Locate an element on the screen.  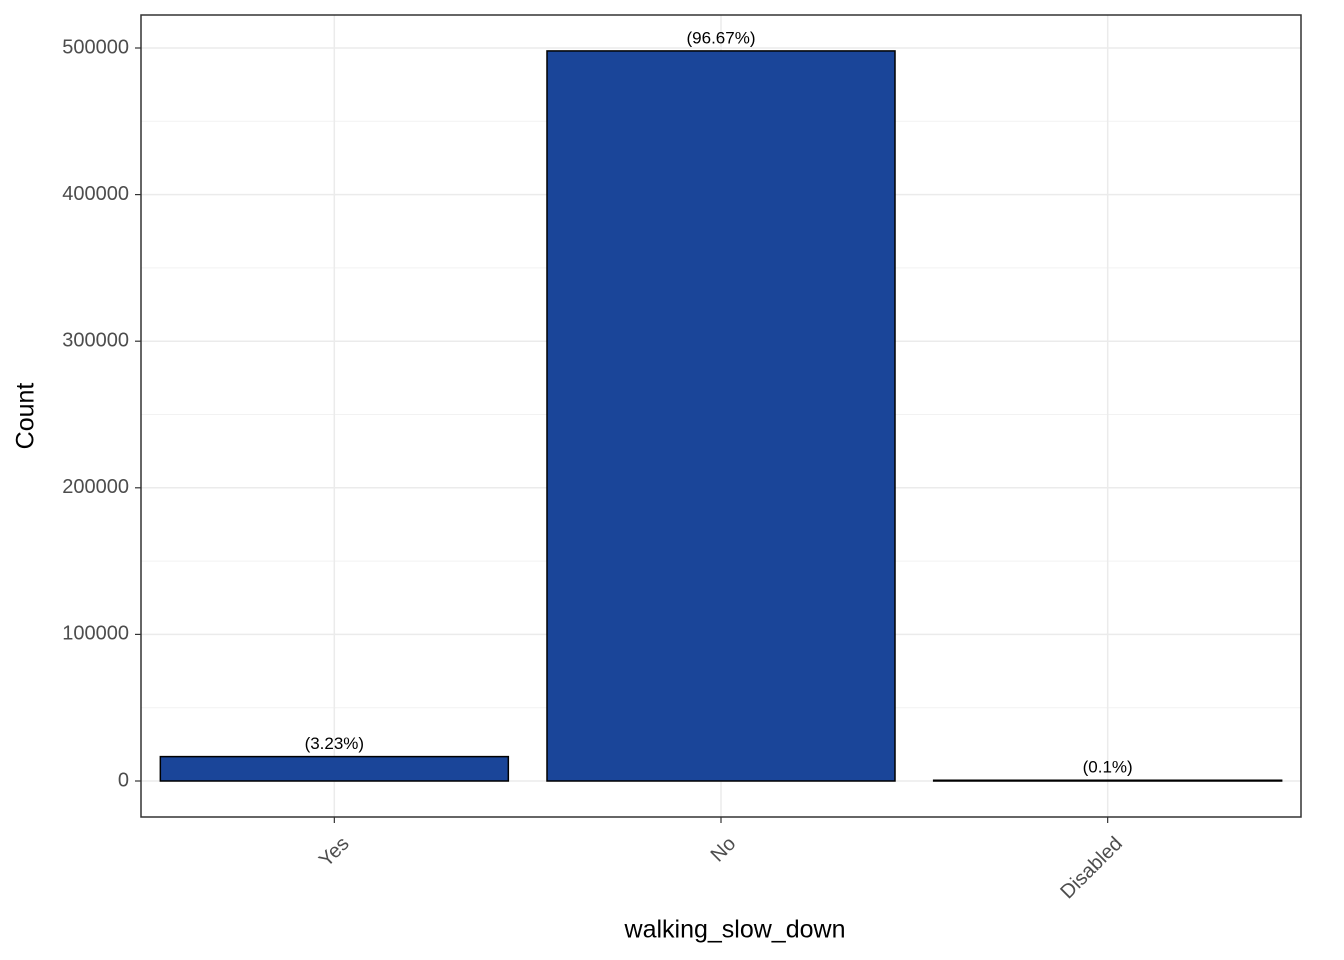
y-tick-label: 100000 is located at coordinates (95, 634).